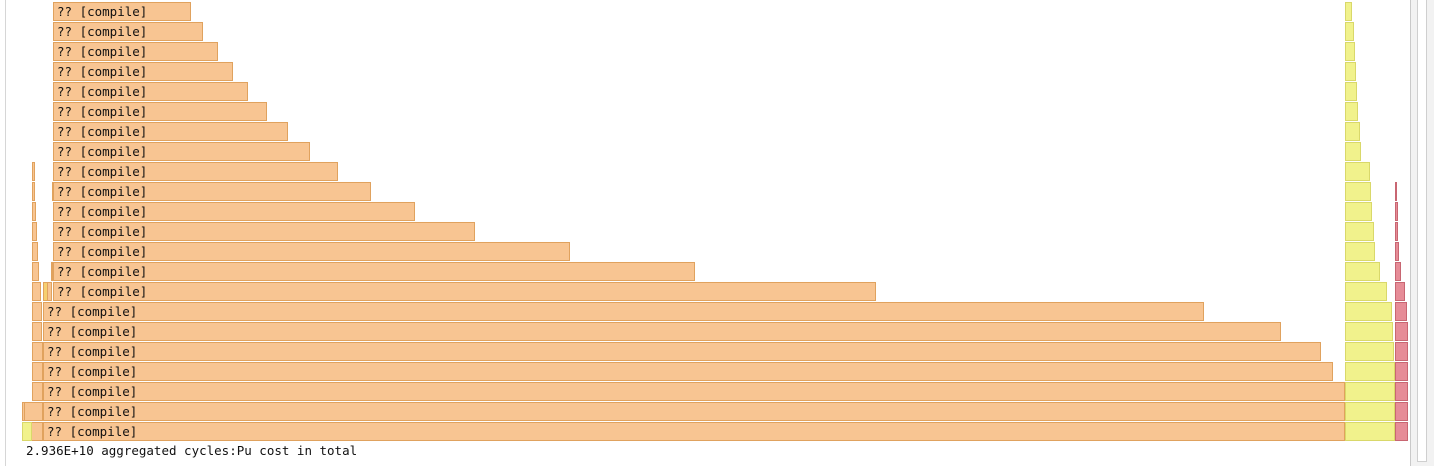  What do you see at coordinates (3, 233) in the screenshot?
I see `left-border` at bounding box center [3, 233].